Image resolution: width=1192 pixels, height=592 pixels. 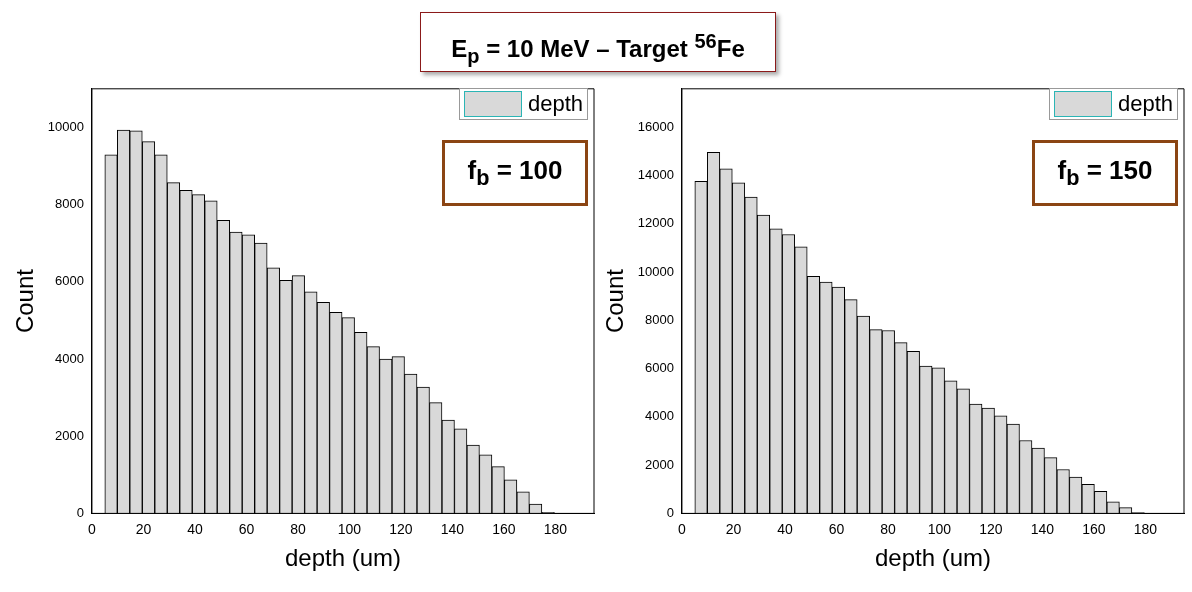 I want to click on annotation: f$_{b}$ = 150, so click(x=1105, y=173).